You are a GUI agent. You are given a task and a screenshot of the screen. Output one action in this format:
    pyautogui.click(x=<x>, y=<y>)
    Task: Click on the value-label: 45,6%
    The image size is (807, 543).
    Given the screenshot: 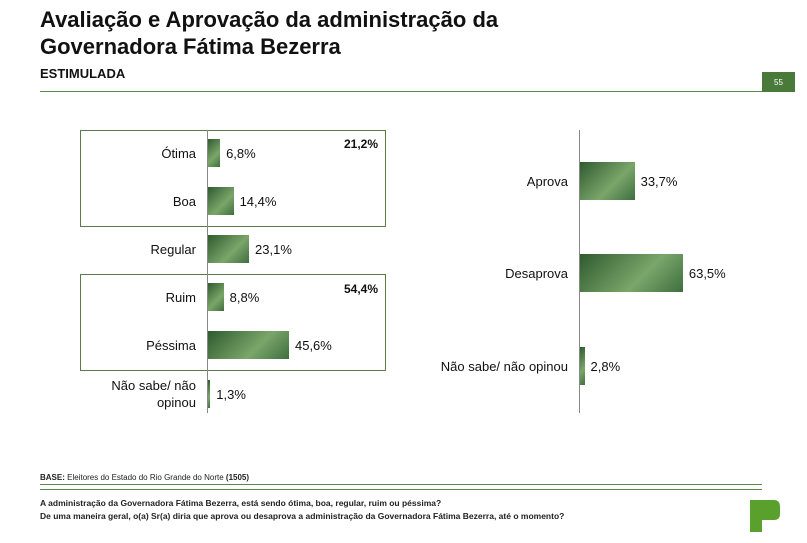 What is the action you would take?
    pyautogui.click(x=313, y=345)
    